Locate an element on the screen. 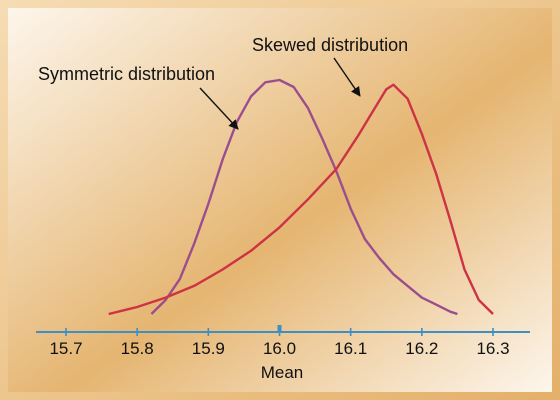 This screenshot has width=560, height=400. annotation-skewed-arrow is located at coordinates (347, 77).